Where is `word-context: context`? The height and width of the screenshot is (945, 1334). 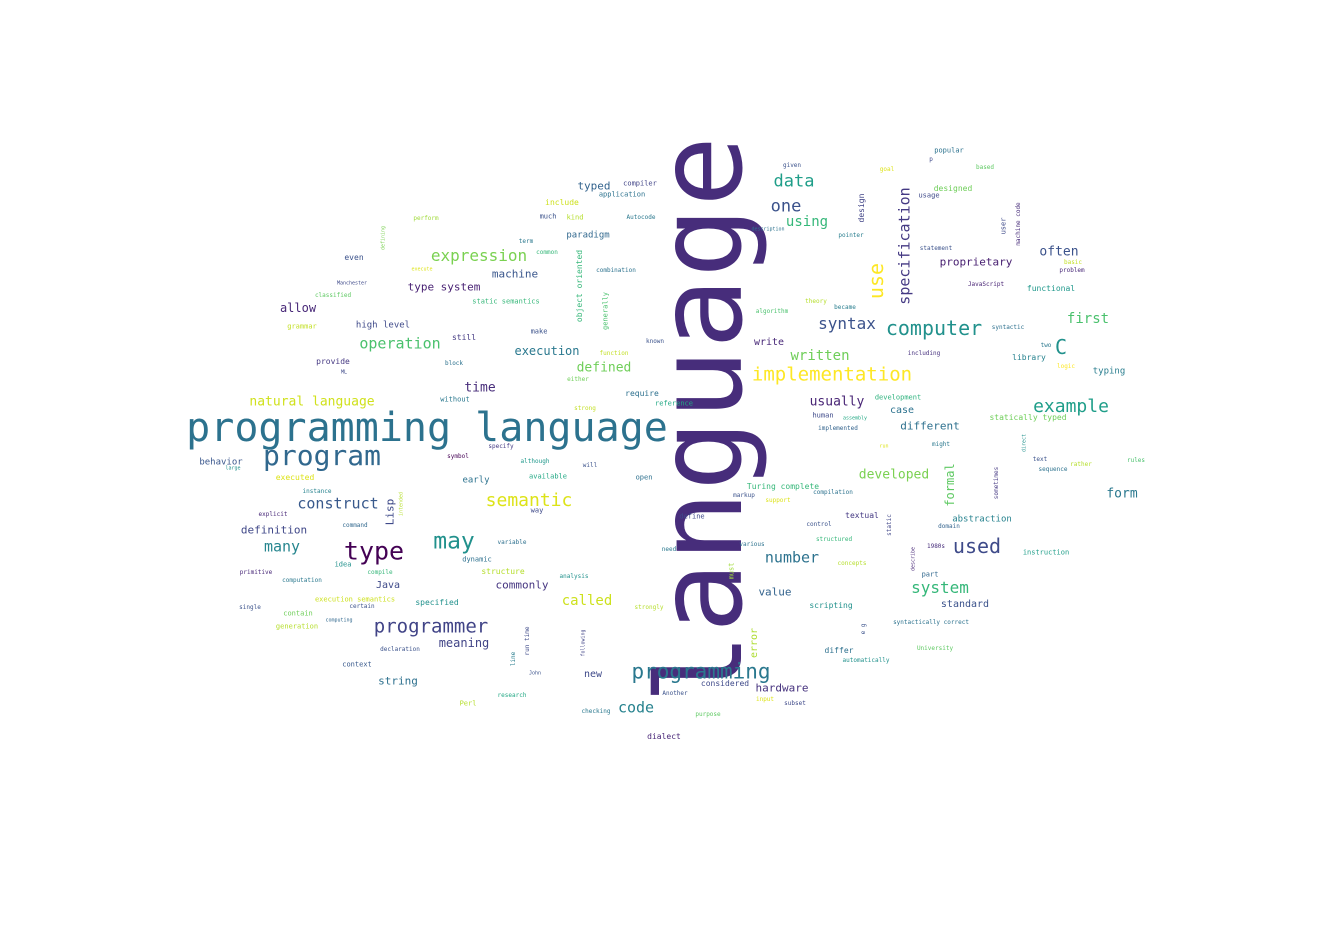 word-context: context is located at coordinates (357, 664).